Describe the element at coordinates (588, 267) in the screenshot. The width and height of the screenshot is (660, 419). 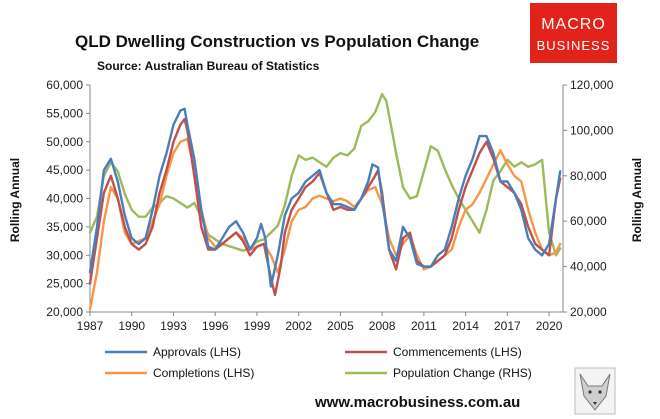
I see `y-right-tick-label: 40,000` at that location.